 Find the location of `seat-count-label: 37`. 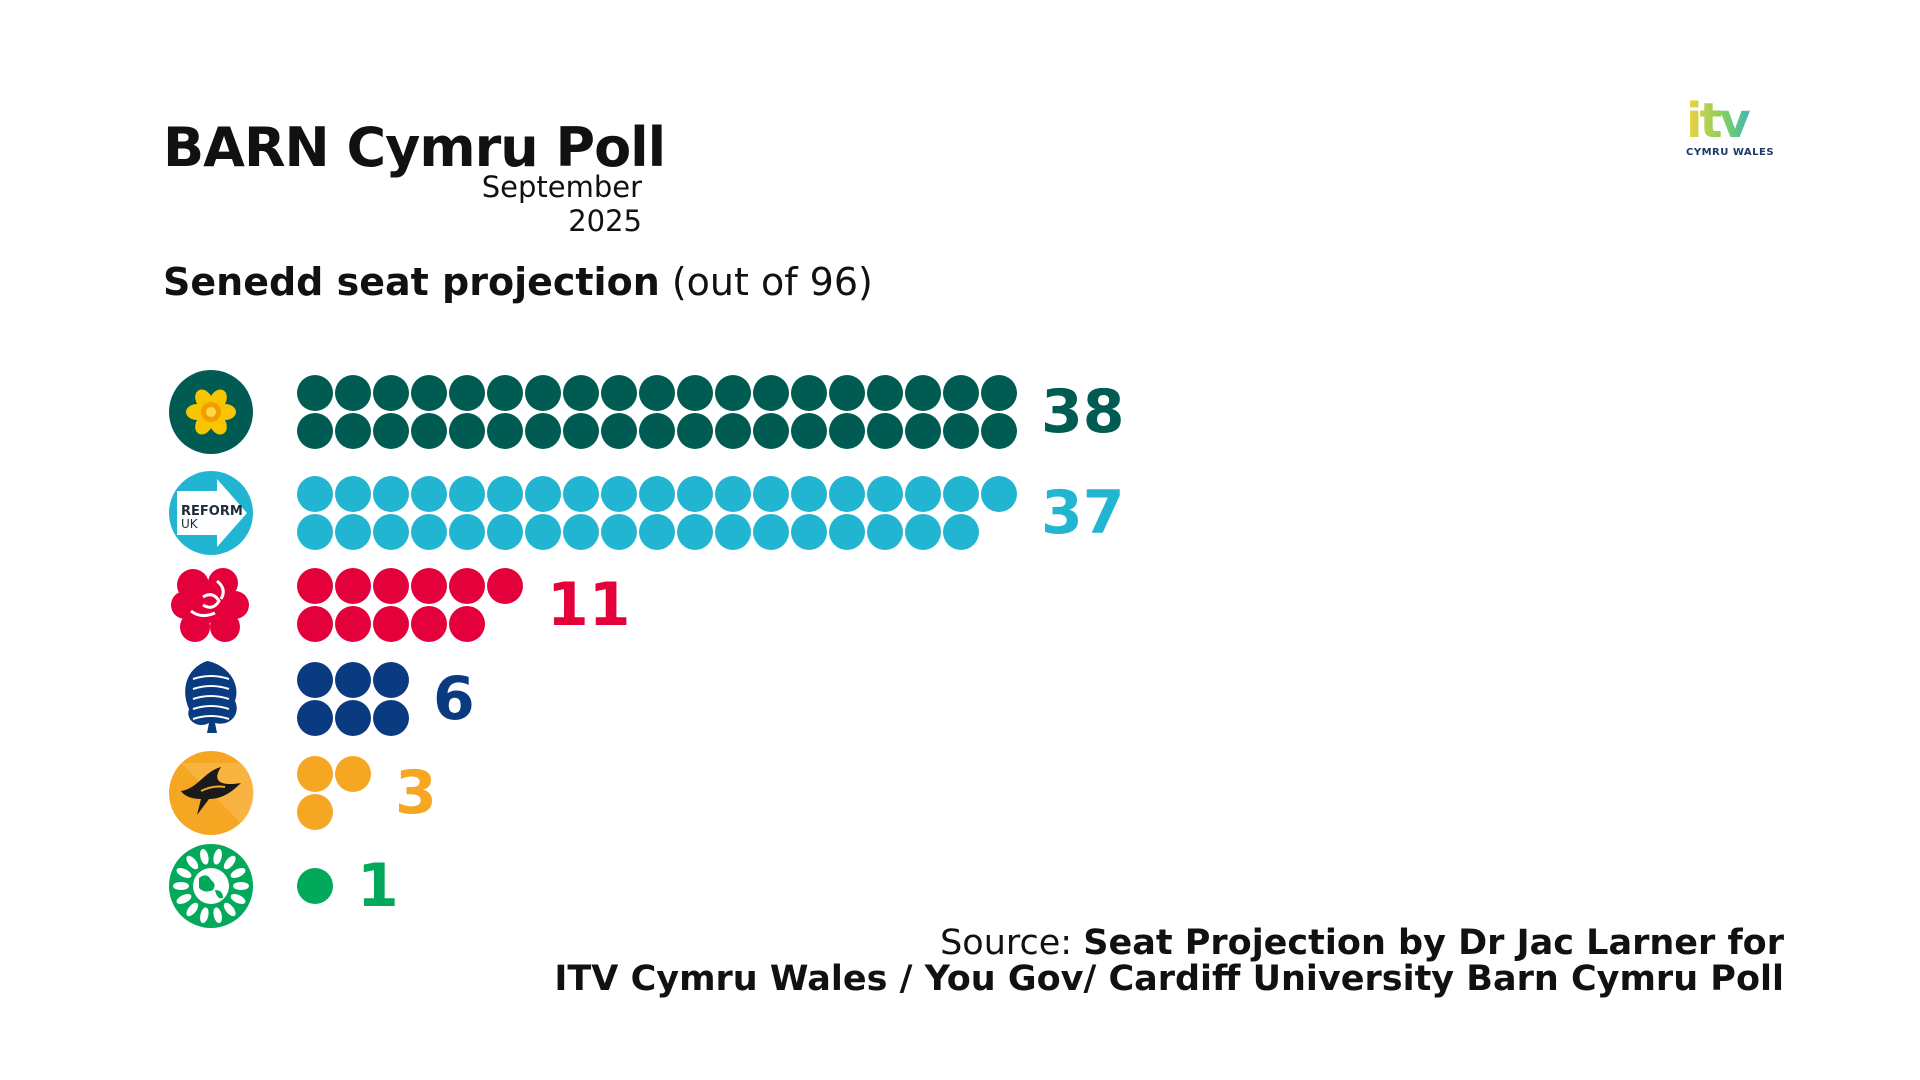

seat-count-label: 37 is located at coordinates (1083, 513).